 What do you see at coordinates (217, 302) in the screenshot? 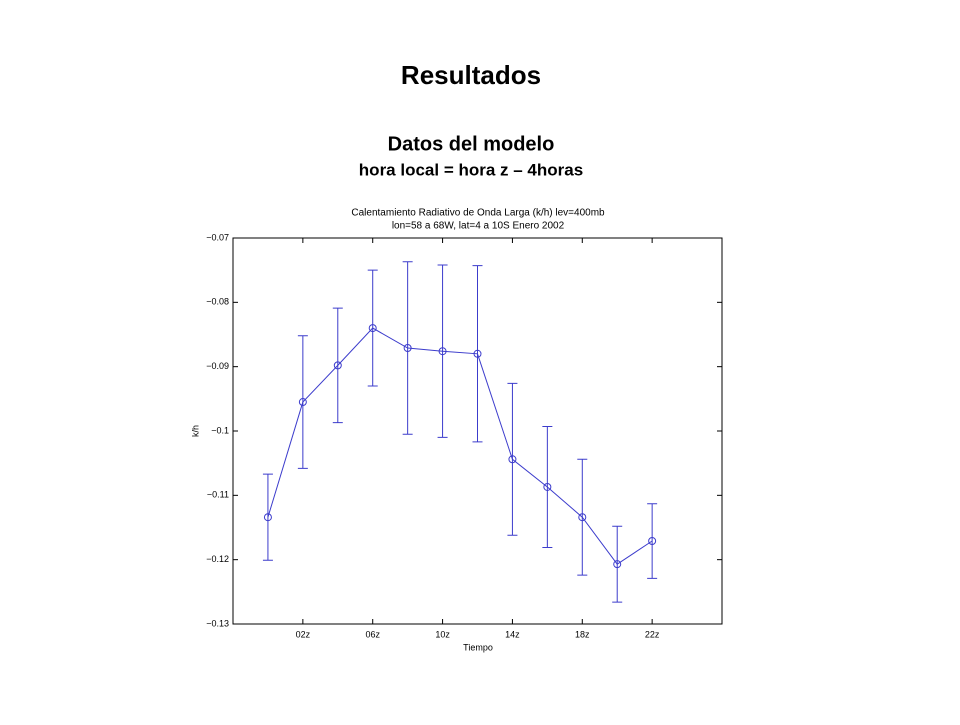
I see `y-tick-label: −0.08` at bounding box center [217, 302].